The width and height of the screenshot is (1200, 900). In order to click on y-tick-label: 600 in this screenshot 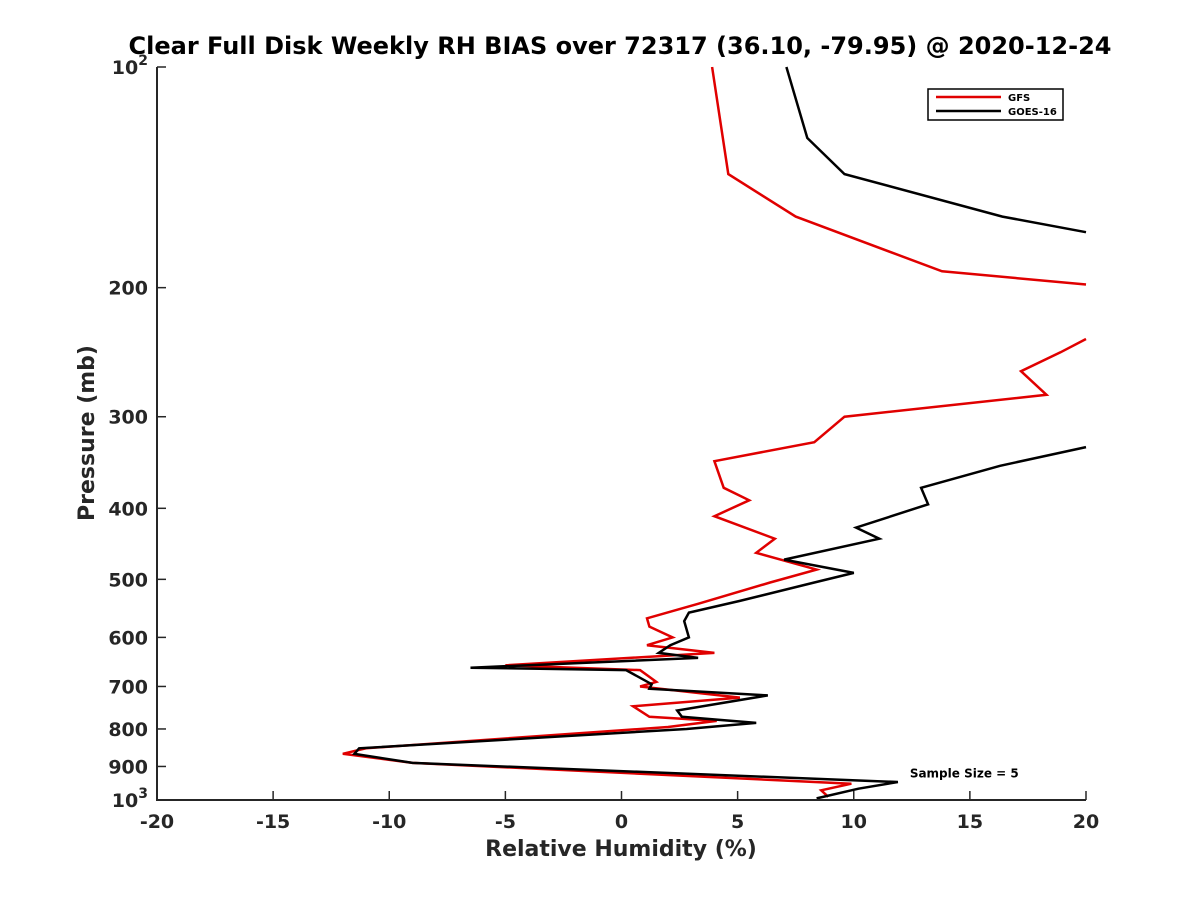, I will do `click(128, 638)`.